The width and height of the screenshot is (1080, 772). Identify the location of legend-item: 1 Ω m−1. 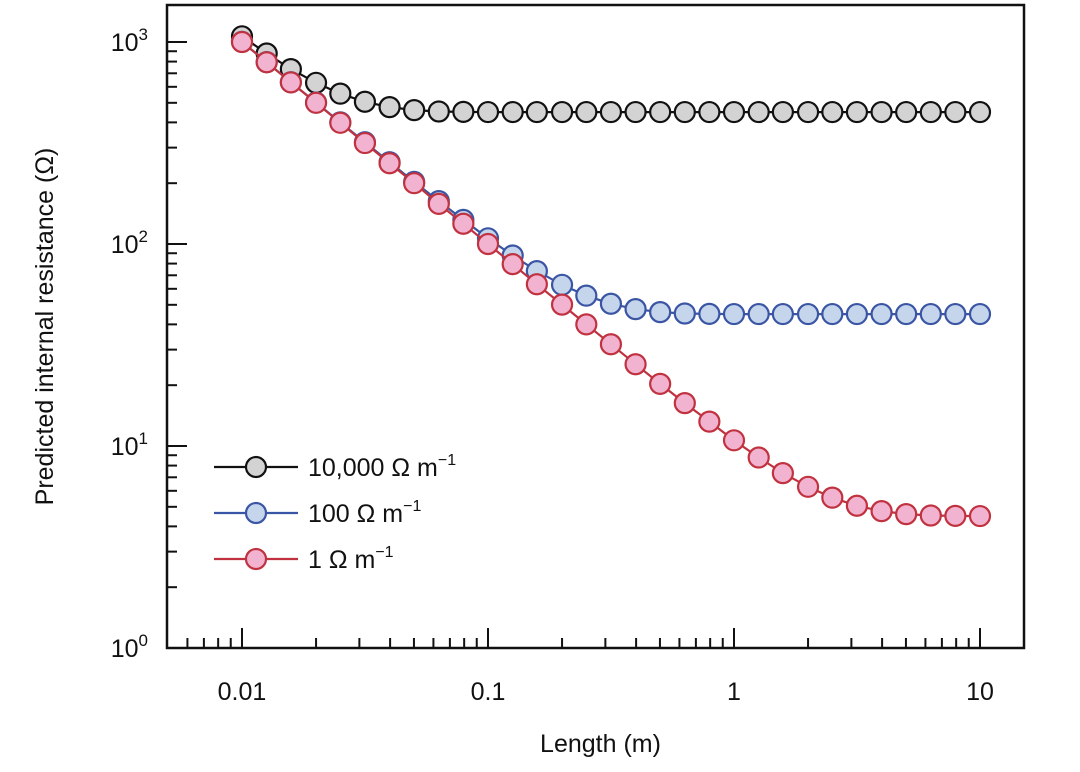
(304, 559).